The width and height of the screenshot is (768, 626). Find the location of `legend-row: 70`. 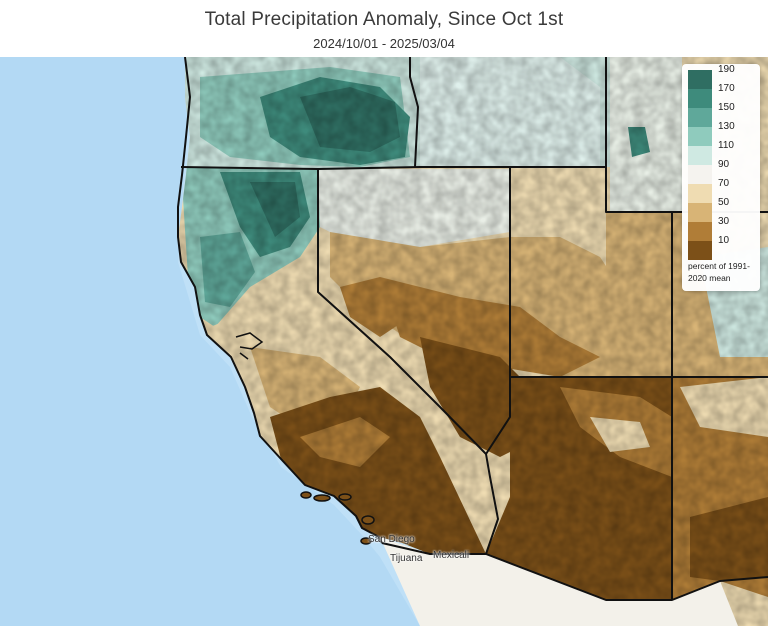

legend-row: 70 is located at coordinates (723, 190).